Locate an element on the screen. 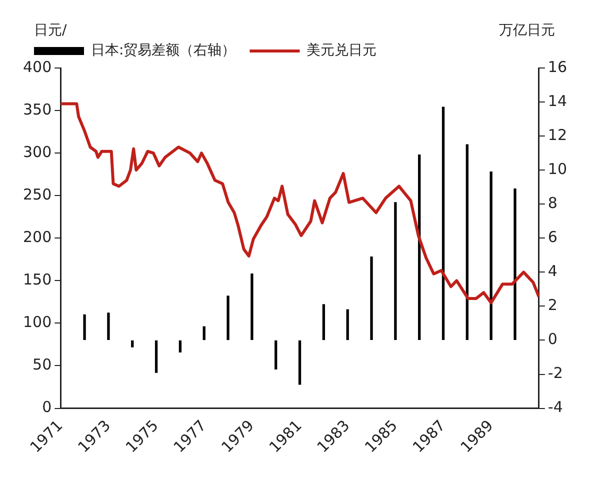 Image resolution: width=600 pixels, height=480 pixels. y-axis-title: 日元/ is located at coordinates (50, 30).